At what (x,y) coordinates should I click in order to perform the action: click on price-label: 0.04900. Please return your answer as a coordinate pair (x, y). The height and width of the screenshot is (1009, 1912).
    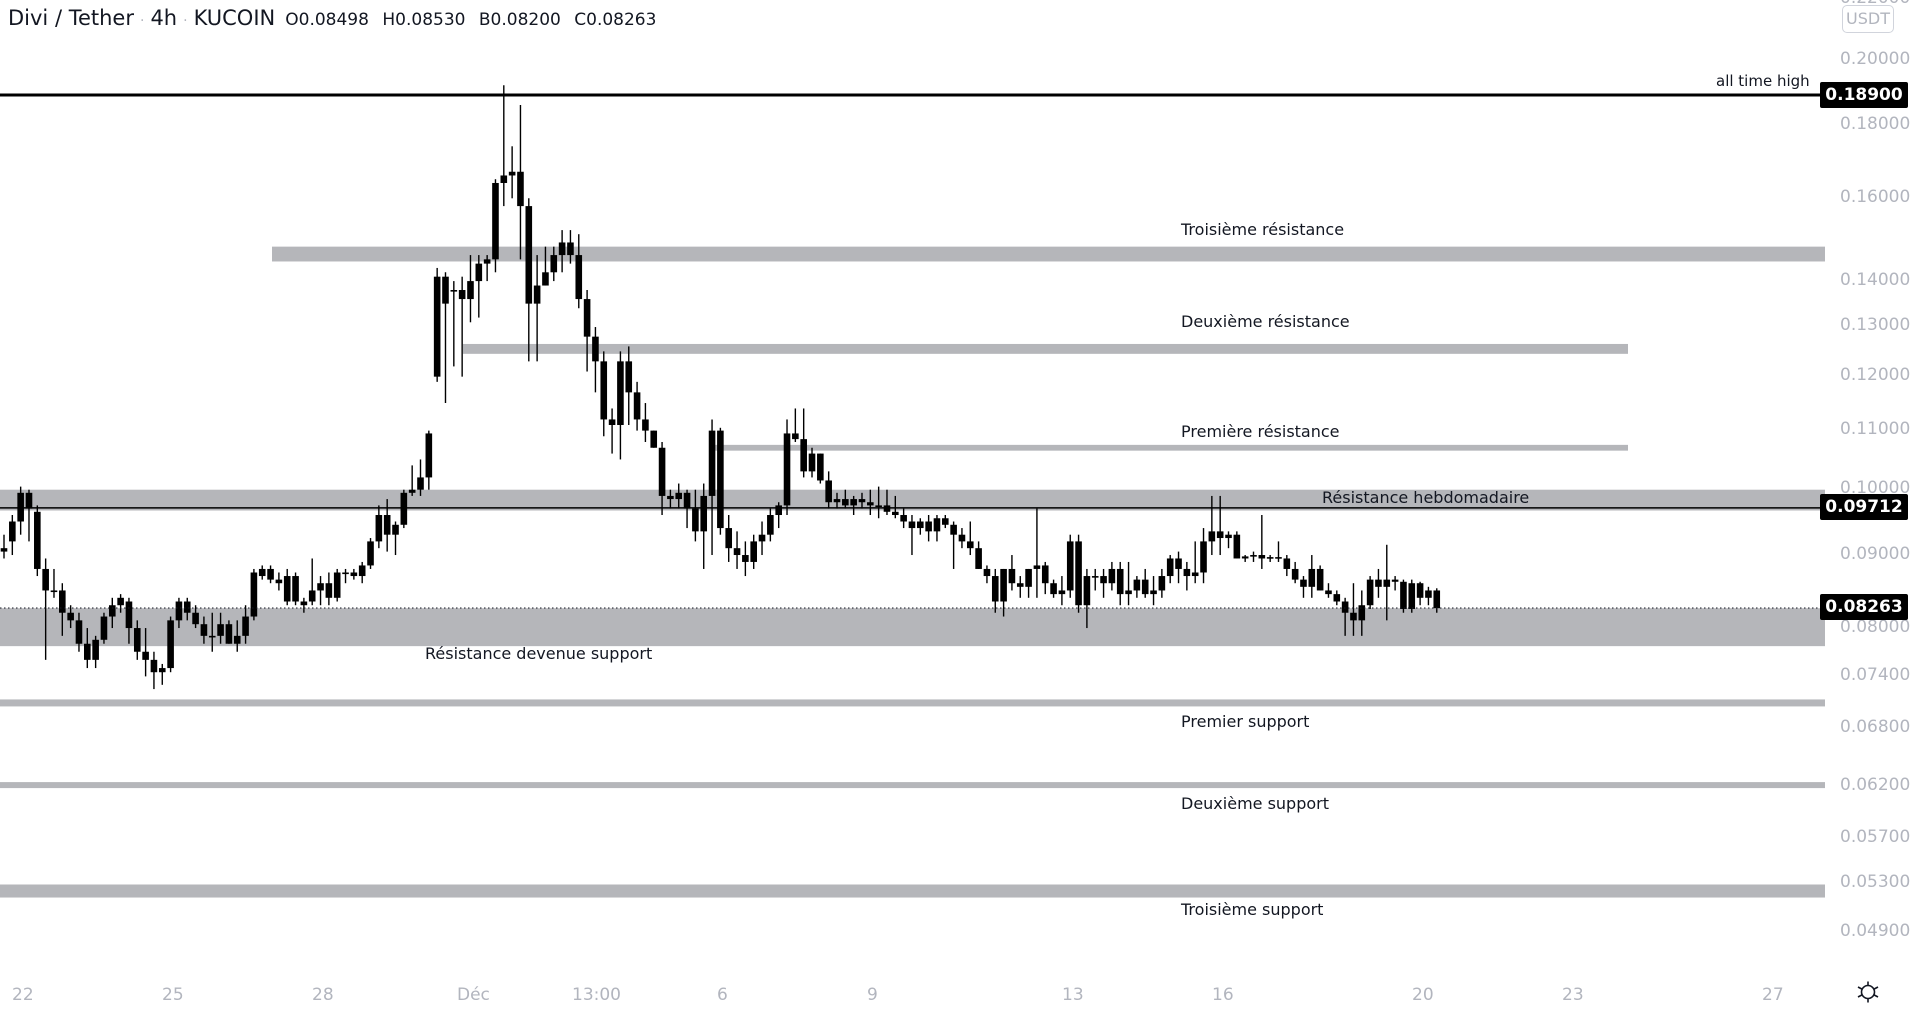
    Looking at the image, I should click on (1875, 931).